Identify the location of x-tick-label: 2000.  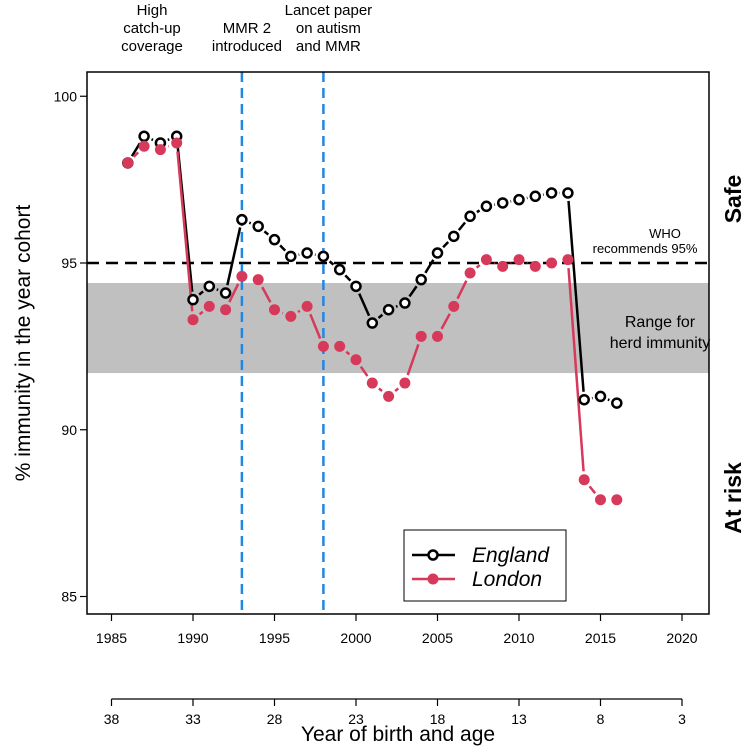
(355, 638).